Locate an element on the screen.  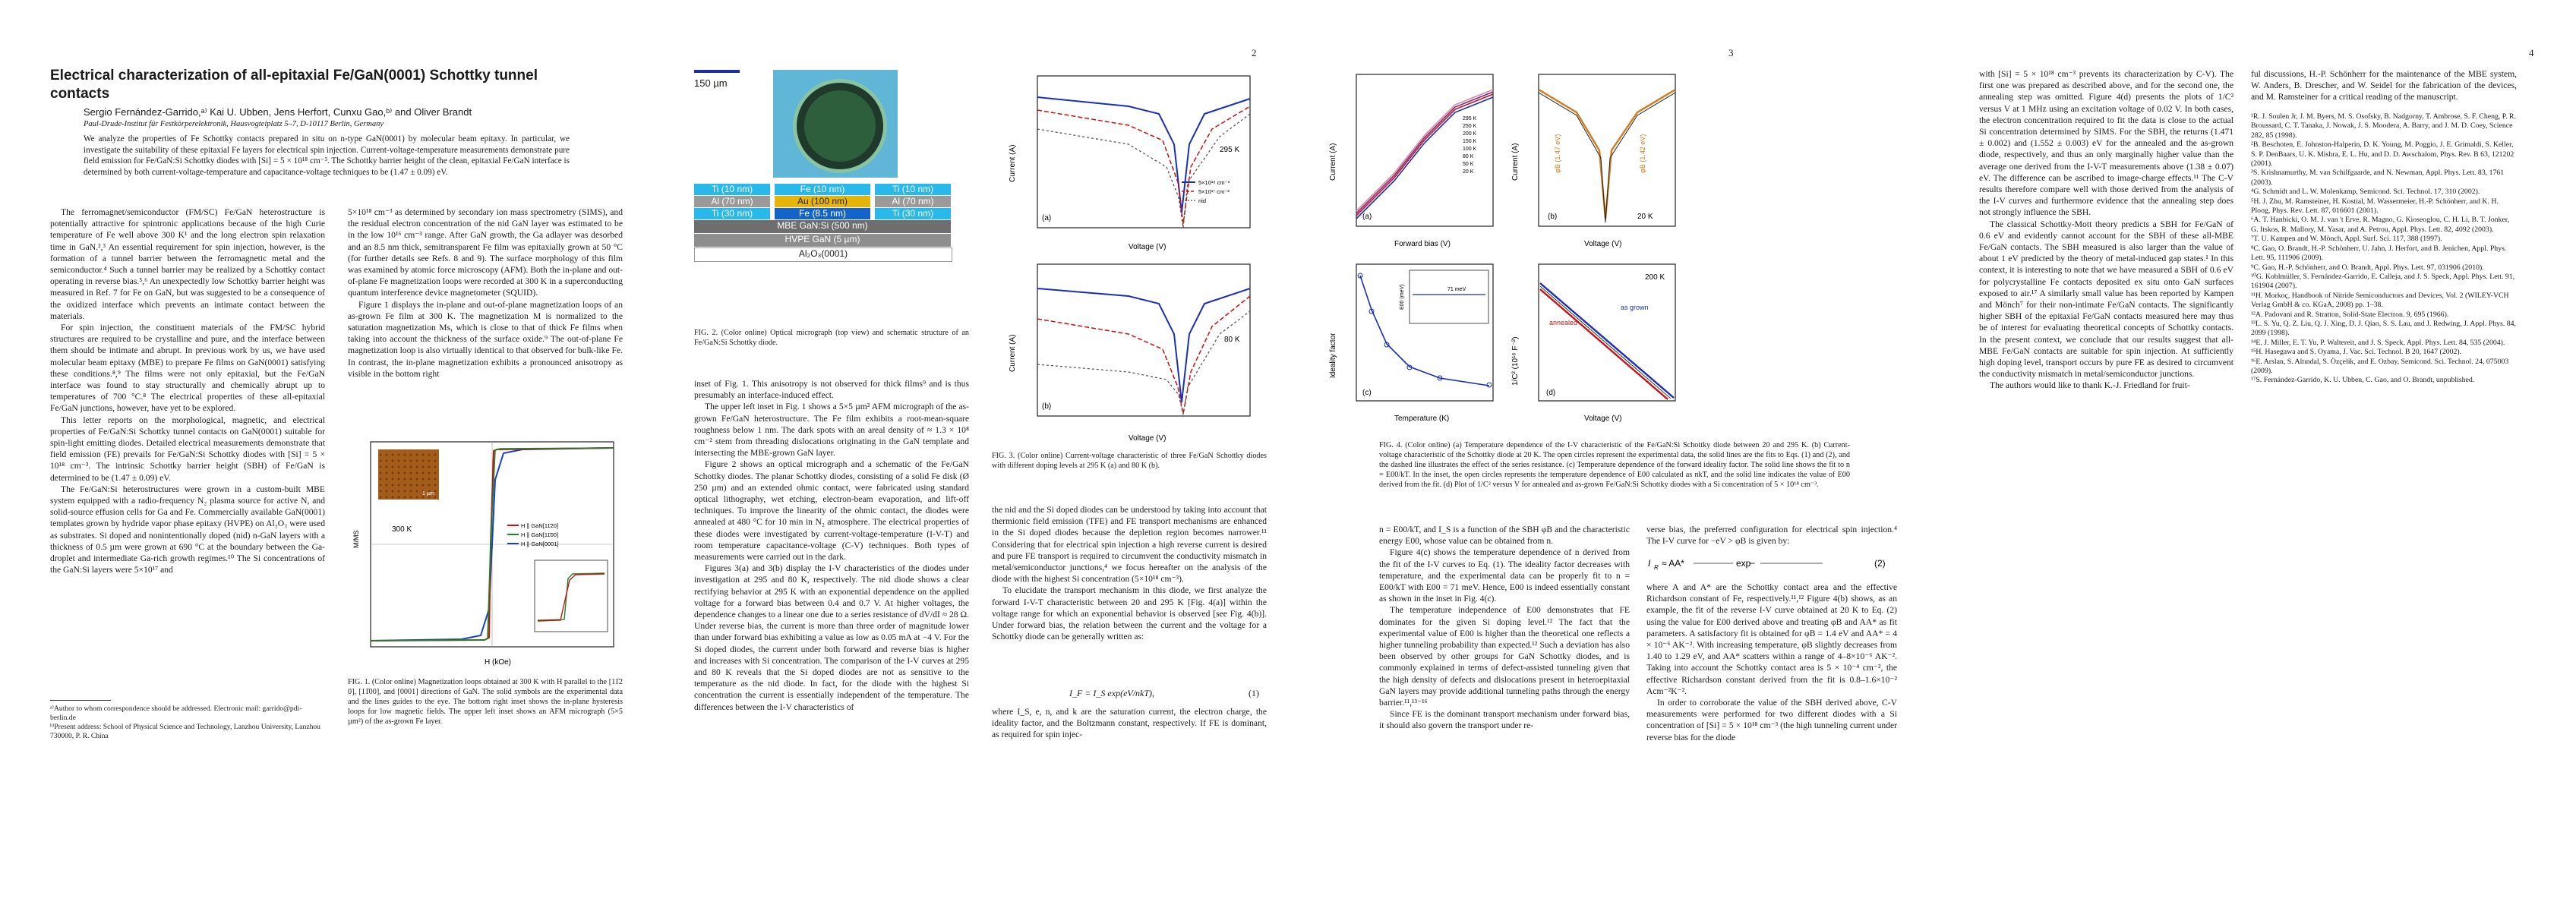
fig2-fe-disk is located at coordinates (840, 126).